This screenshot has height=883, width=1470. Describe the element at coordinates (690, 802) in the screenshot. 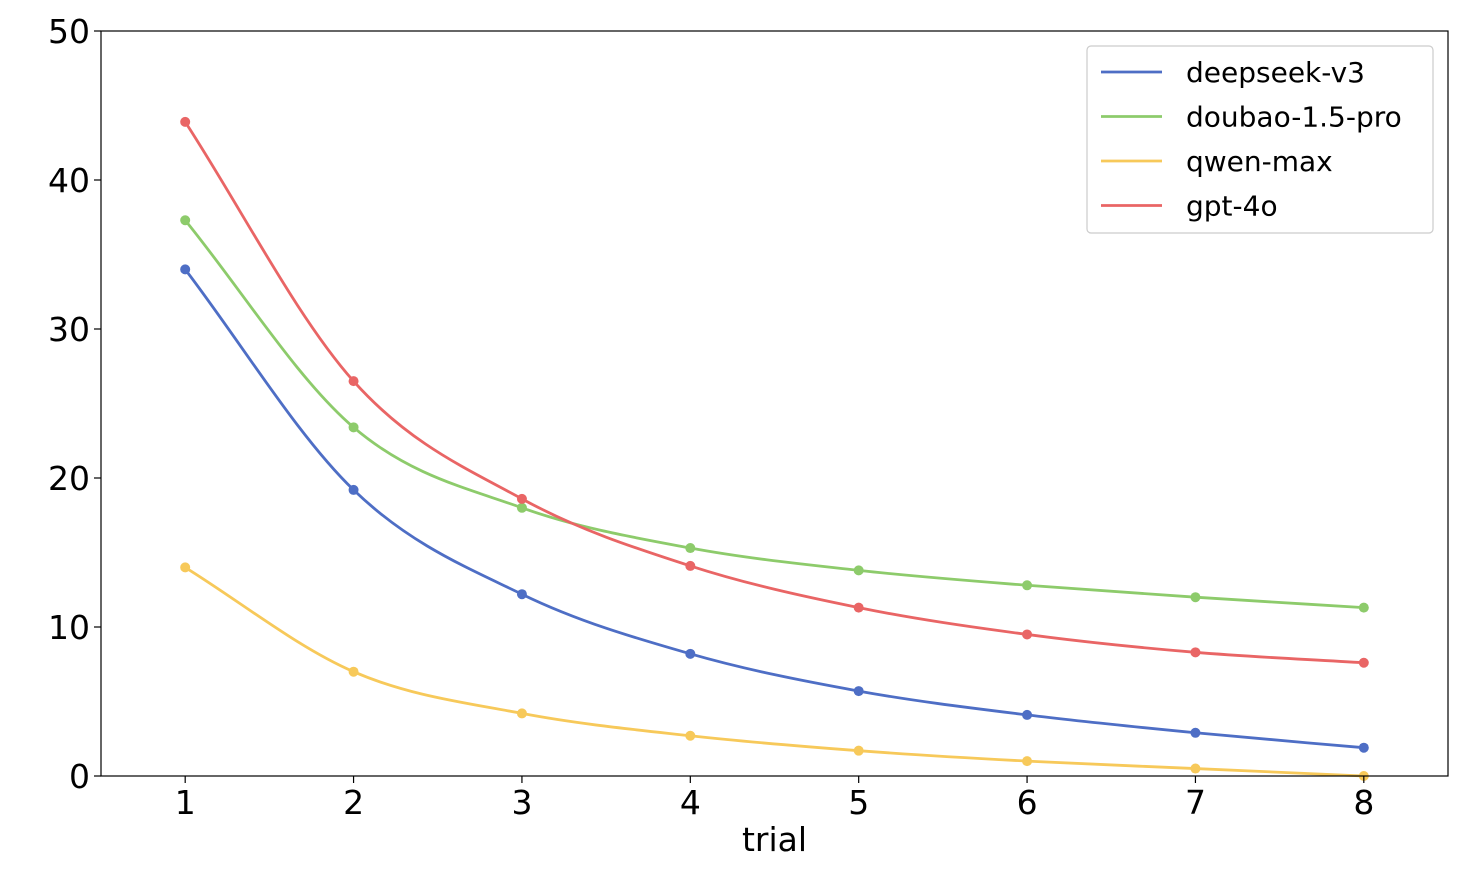

I see `x-tick-label: 4` at that location.